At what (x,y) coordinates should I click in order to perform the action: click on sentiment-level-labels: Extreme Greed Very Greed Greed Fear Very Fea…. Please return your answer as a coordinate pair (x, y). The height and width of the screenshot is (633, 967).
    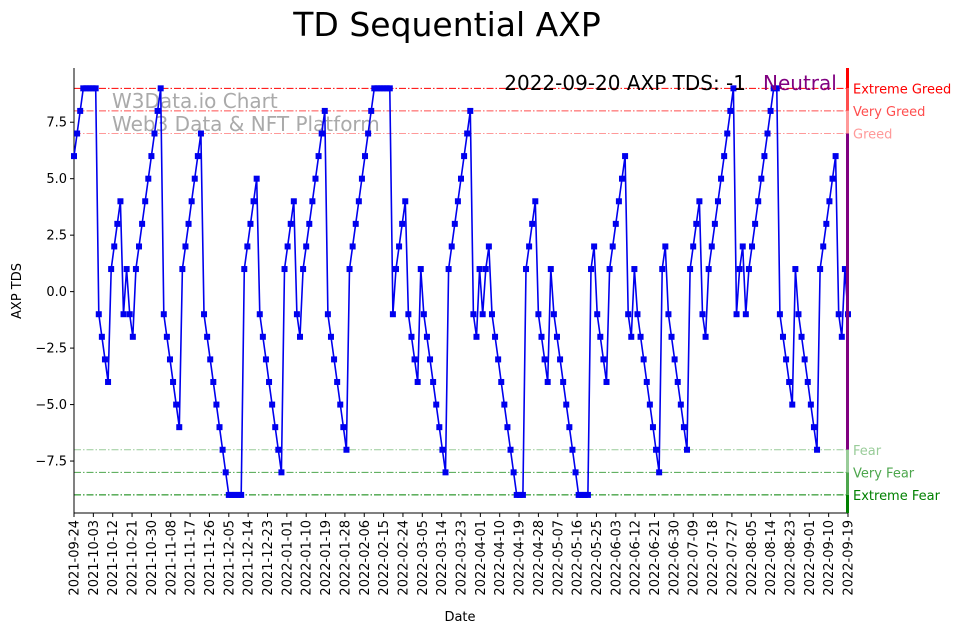
    Looking at the image, I should click on (902, 293).